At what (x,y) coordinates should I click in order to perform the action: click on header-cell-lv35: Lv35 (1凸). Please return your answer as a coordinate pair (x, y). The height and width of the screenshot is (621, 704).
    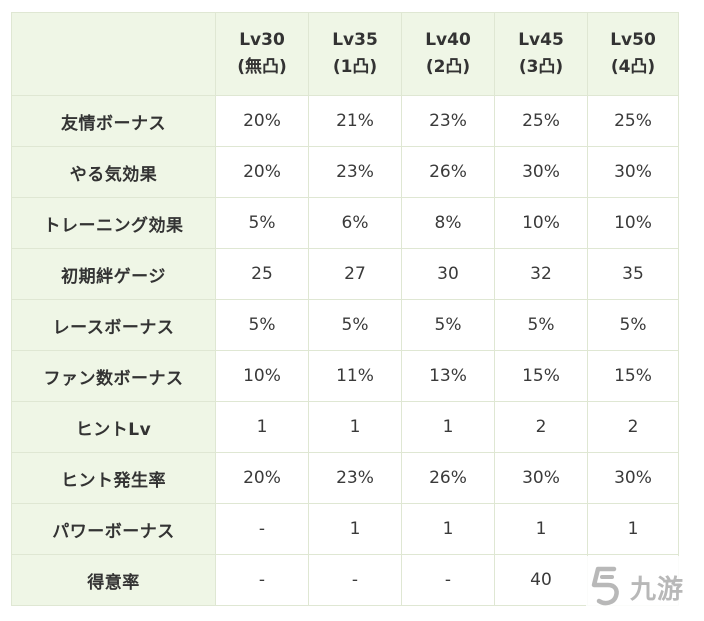
    Looking at the image, I should click on (355, 54).